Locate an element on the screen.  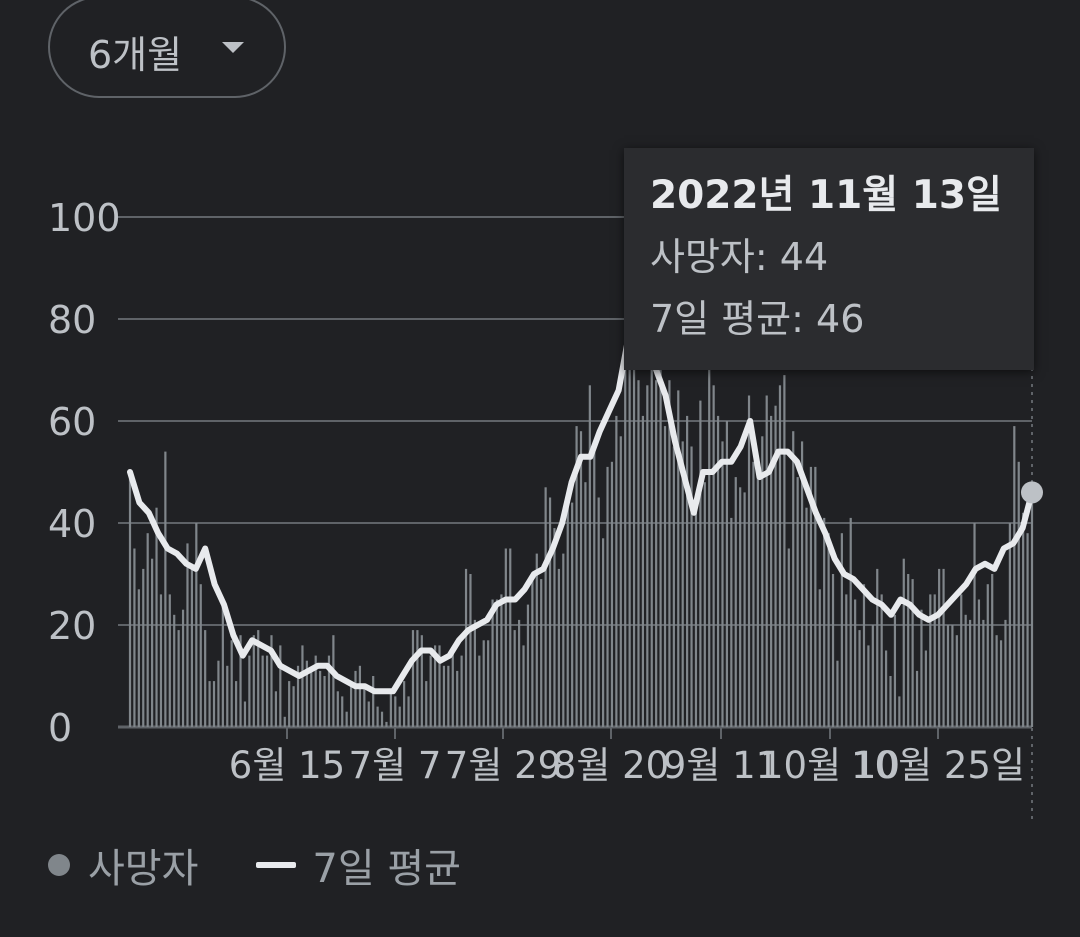
tooltip-deaths: 사망자: 44 is located at coordinates (739, 257).